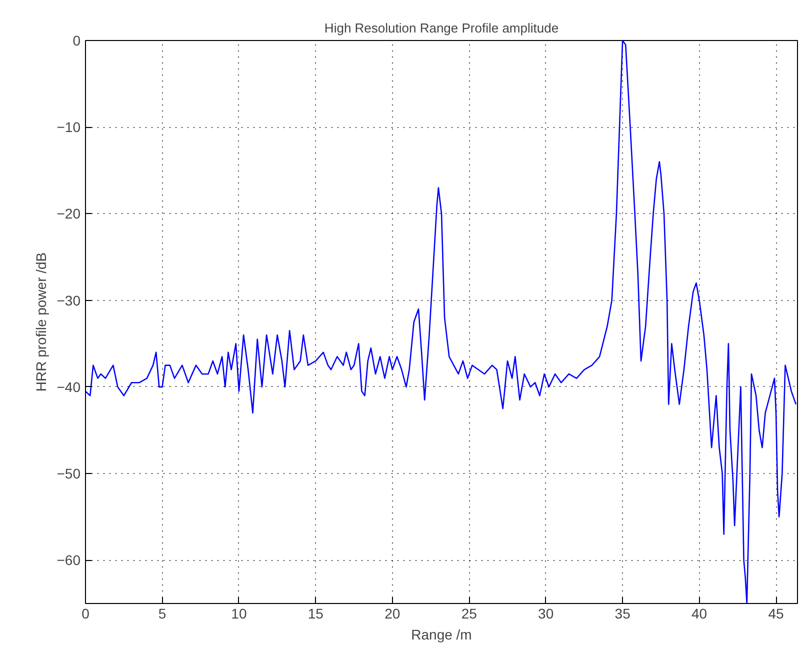  Describe the element at coordinates (76, 40) in the screenshot. I see `y-tick-label: 0` at that location.